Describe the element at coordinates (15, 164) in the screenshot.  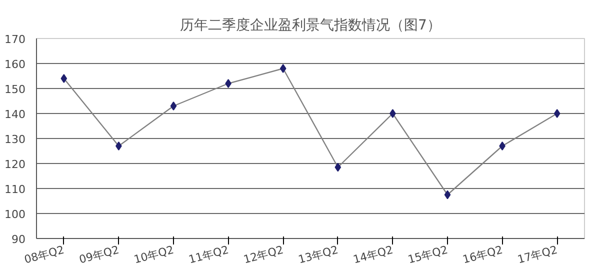
I see `y-tick-label: 120` at that location.